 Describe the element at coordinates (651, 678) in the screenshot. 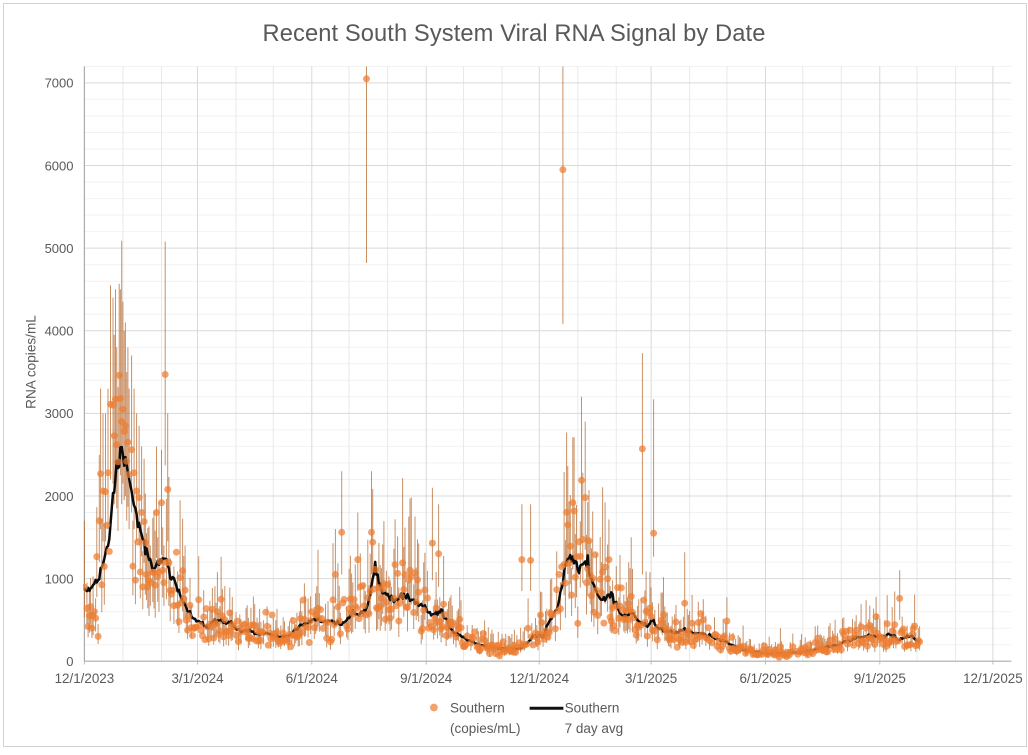

I see `svg-text: 3/1/2025` at that location.